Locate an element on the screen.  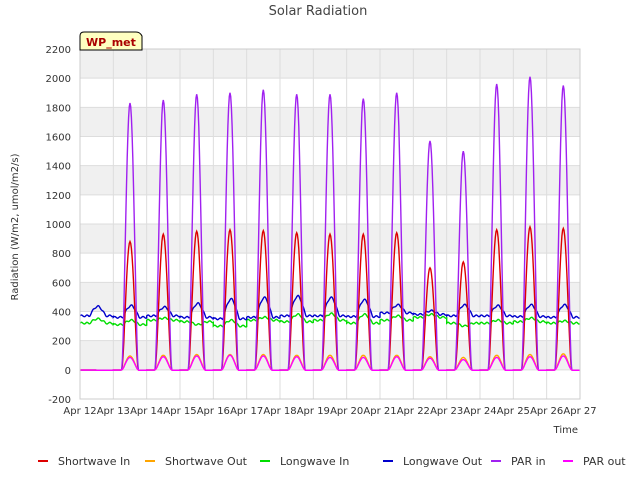
x-tick-label: Apr 22 is located at coordinates (413, 411).